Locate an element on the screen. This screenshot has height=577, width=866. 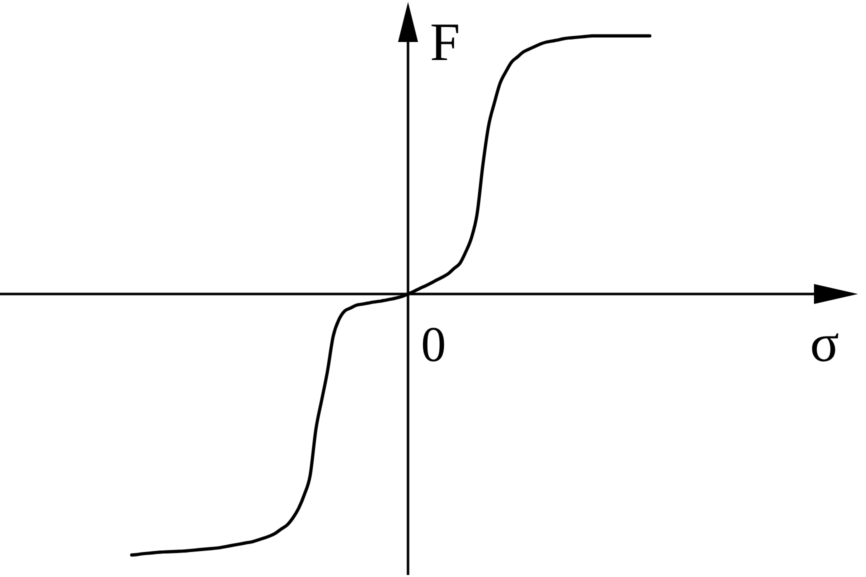
x-axis-title: σ is located at coordinates (825, 343).